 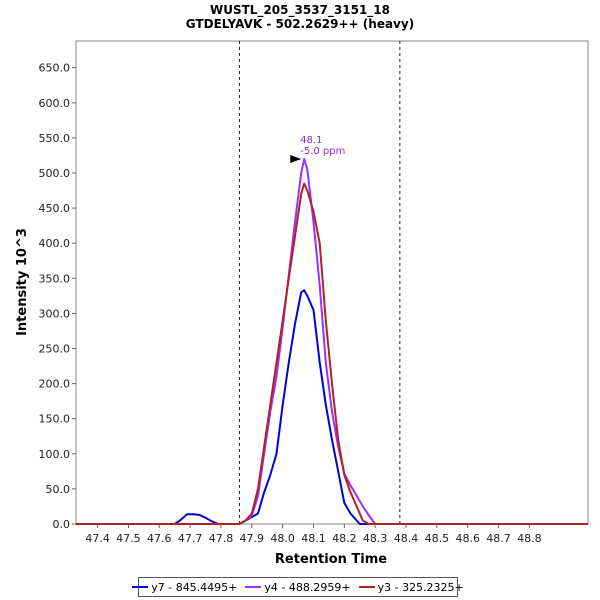 What do you see at coordinates (55, 103) in the screenshot?
I see `y-tick-label: 600.0` at bounding box center [55, 103].